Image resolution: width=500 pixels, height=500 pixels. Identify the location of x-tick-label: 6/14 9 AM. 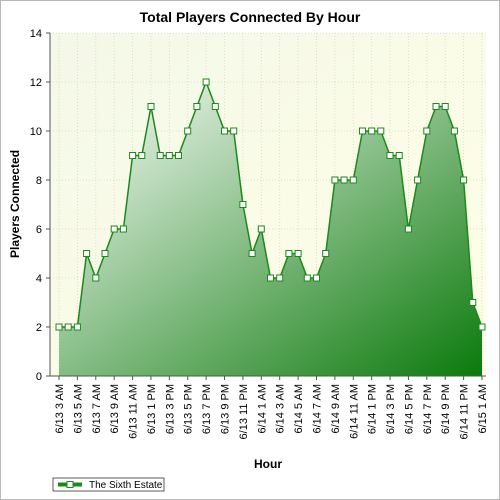
(336, 409).